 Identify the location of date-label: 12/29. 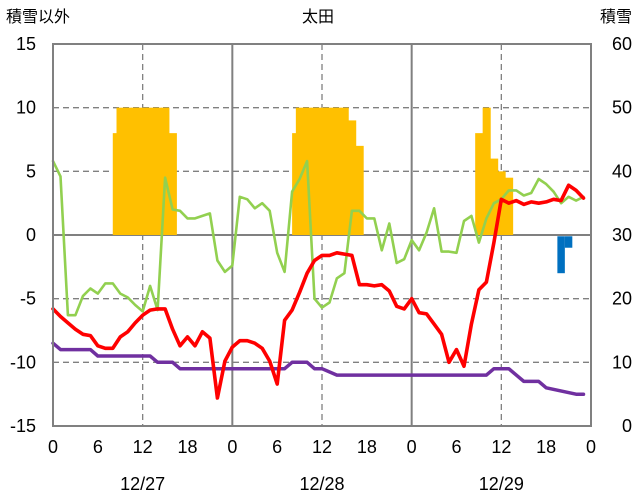
(501, 484).